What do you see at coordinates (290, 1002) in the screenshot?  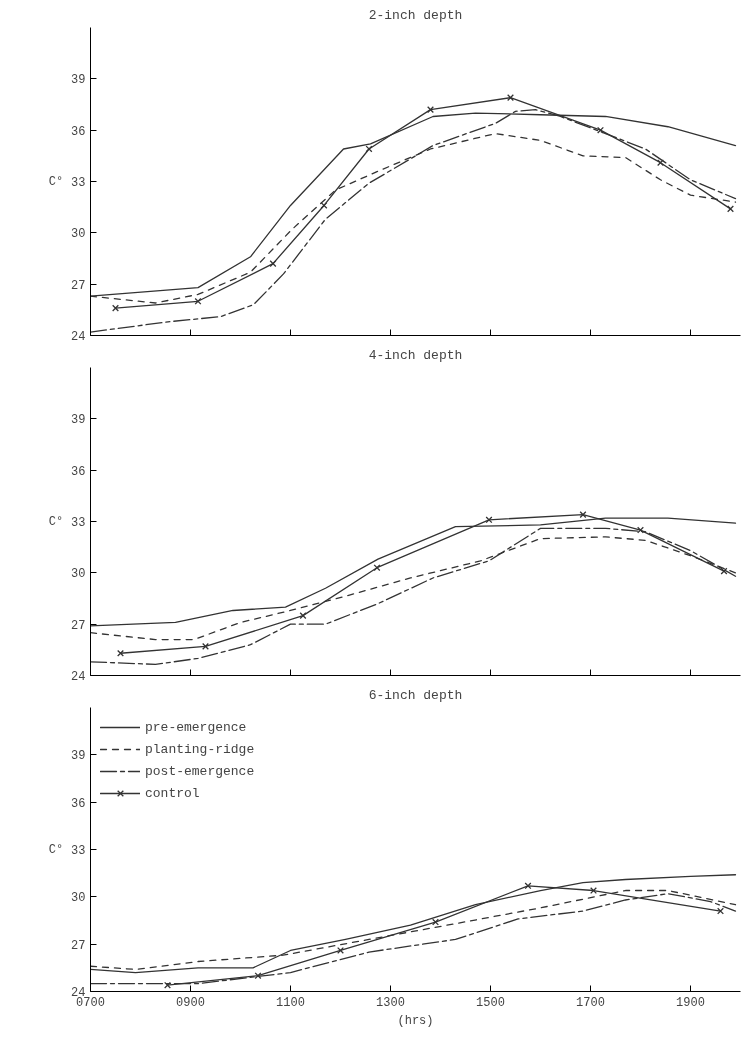 I see `x-tick-label: 1100` at bounding box center [290, 1002].